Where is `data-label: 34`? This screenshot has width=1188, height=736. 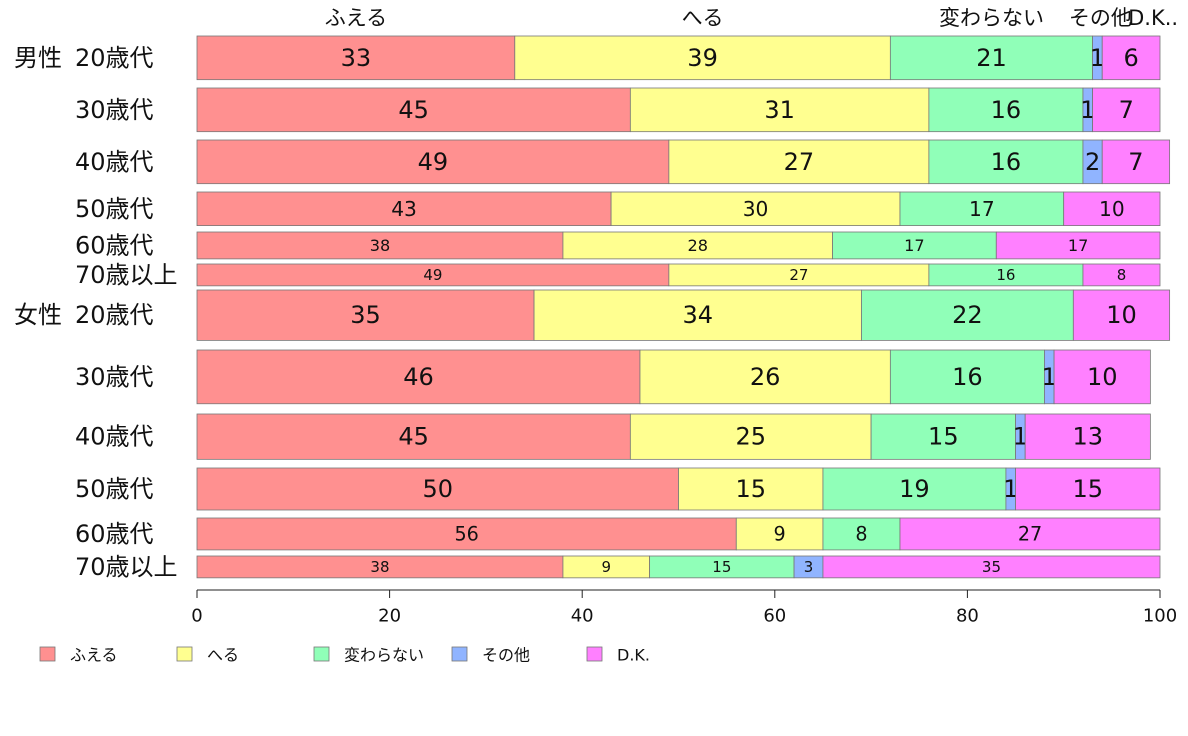
data-label: 34 is located at coordinates (697, 315).